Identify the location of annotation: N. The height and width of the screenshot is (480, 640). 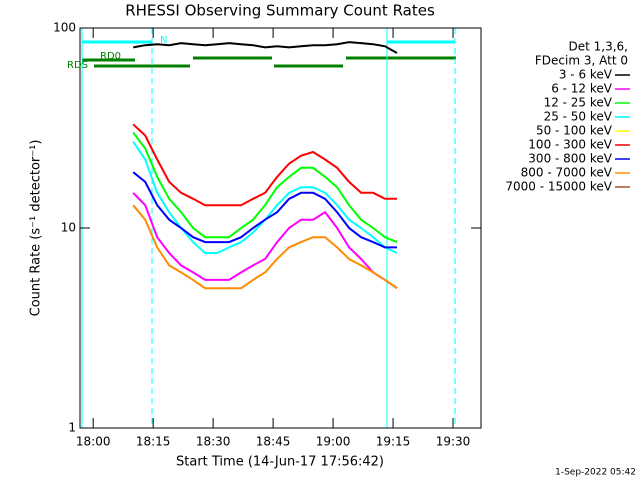
(163, 40).